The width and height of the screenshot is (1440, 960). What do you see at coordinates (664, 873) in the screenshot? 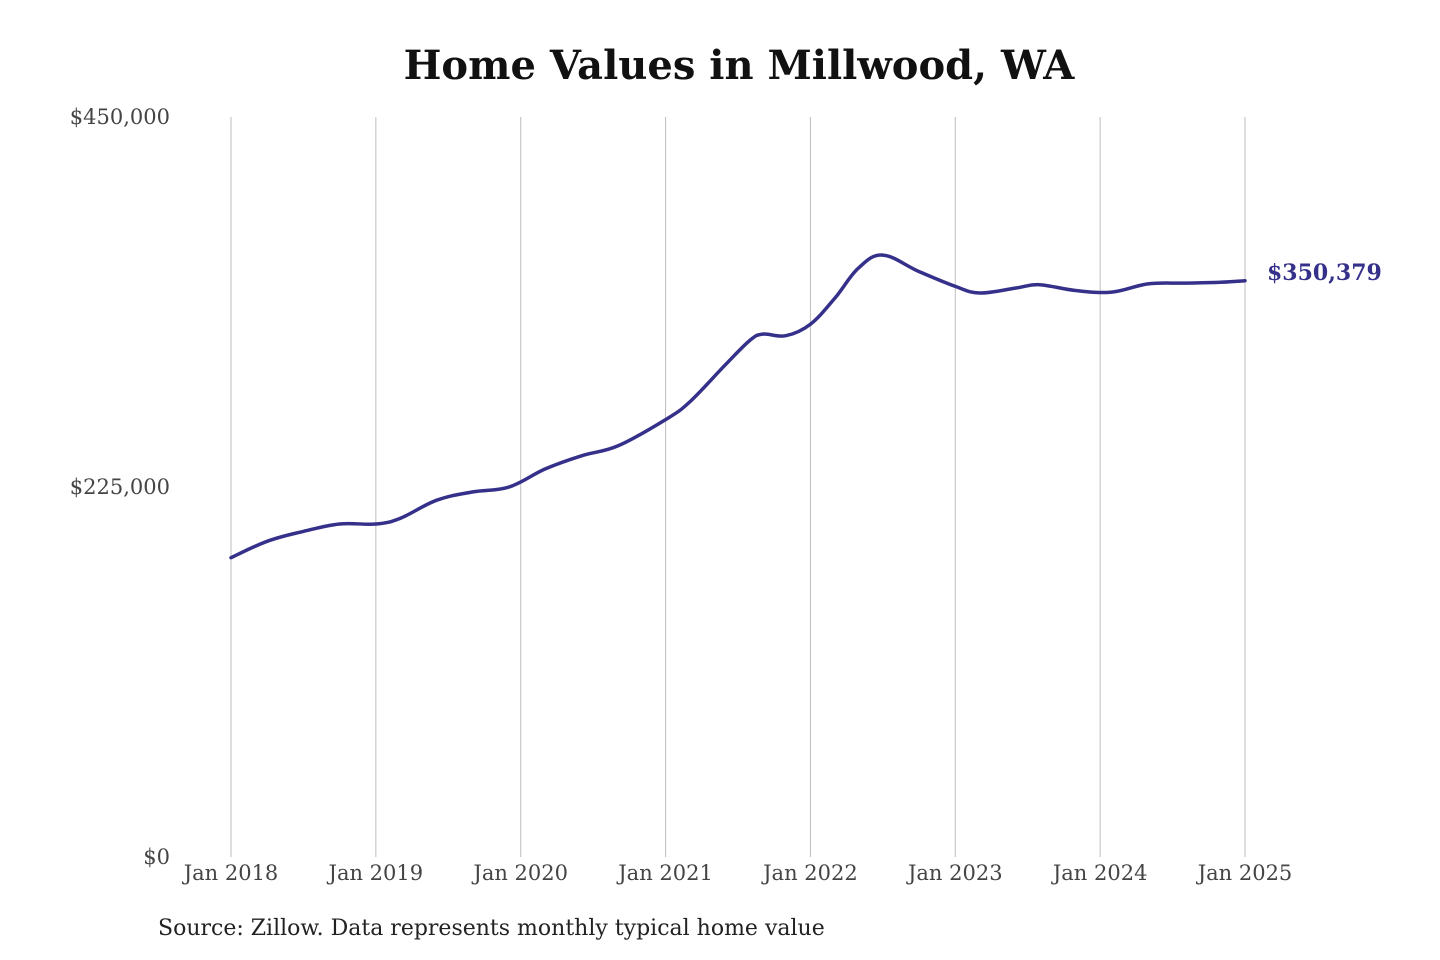
I see `x-tick-label: Jan 2021` at bounding box center [664, 873].